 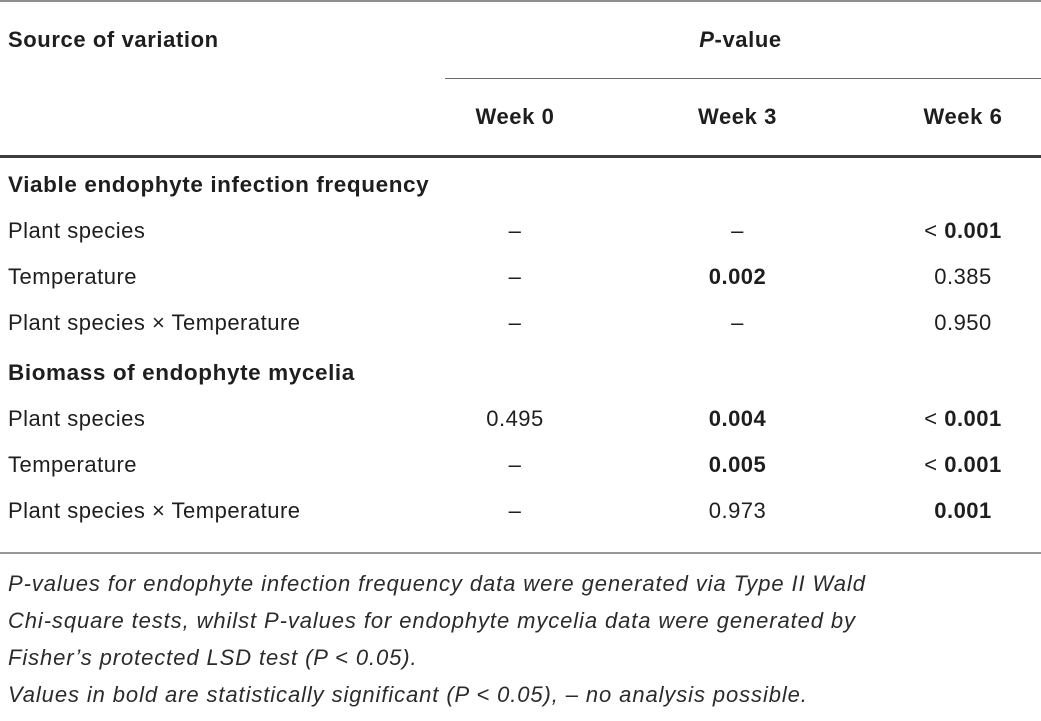 I want to click on section-heading-row: Biomass of endophyte mycelia, so click(x=520, y=371).